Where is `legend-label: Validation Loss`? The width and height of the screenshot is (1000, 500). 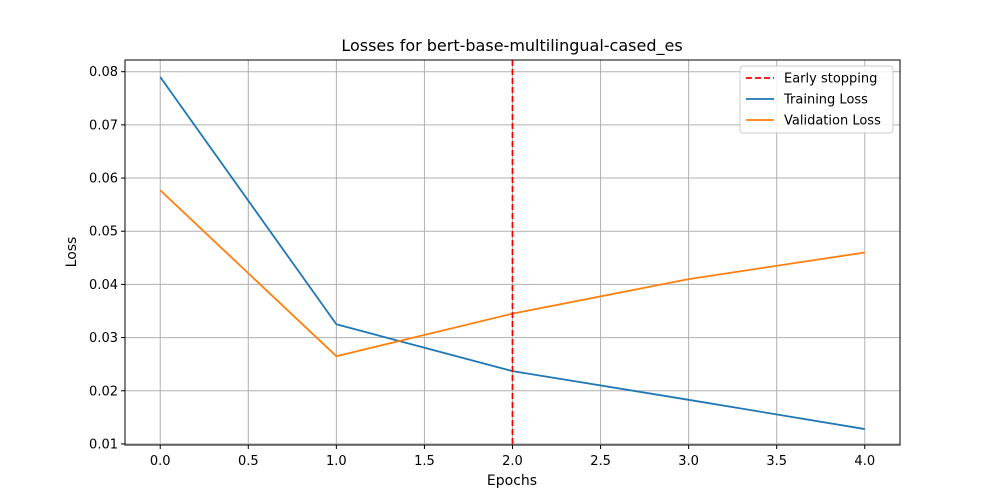
legend-label: Validation Loss is located at coordinates (832, 121).